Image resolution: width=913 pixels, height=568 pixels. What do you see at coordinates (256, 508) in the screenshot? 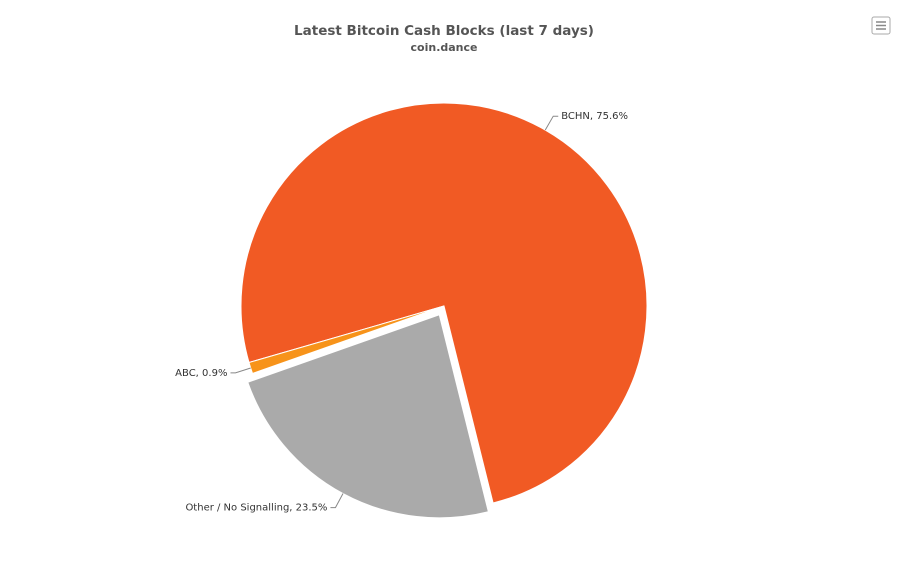
I see `data-label: Other / No Signalling, 23.5%` at bounding box center [256, 508].